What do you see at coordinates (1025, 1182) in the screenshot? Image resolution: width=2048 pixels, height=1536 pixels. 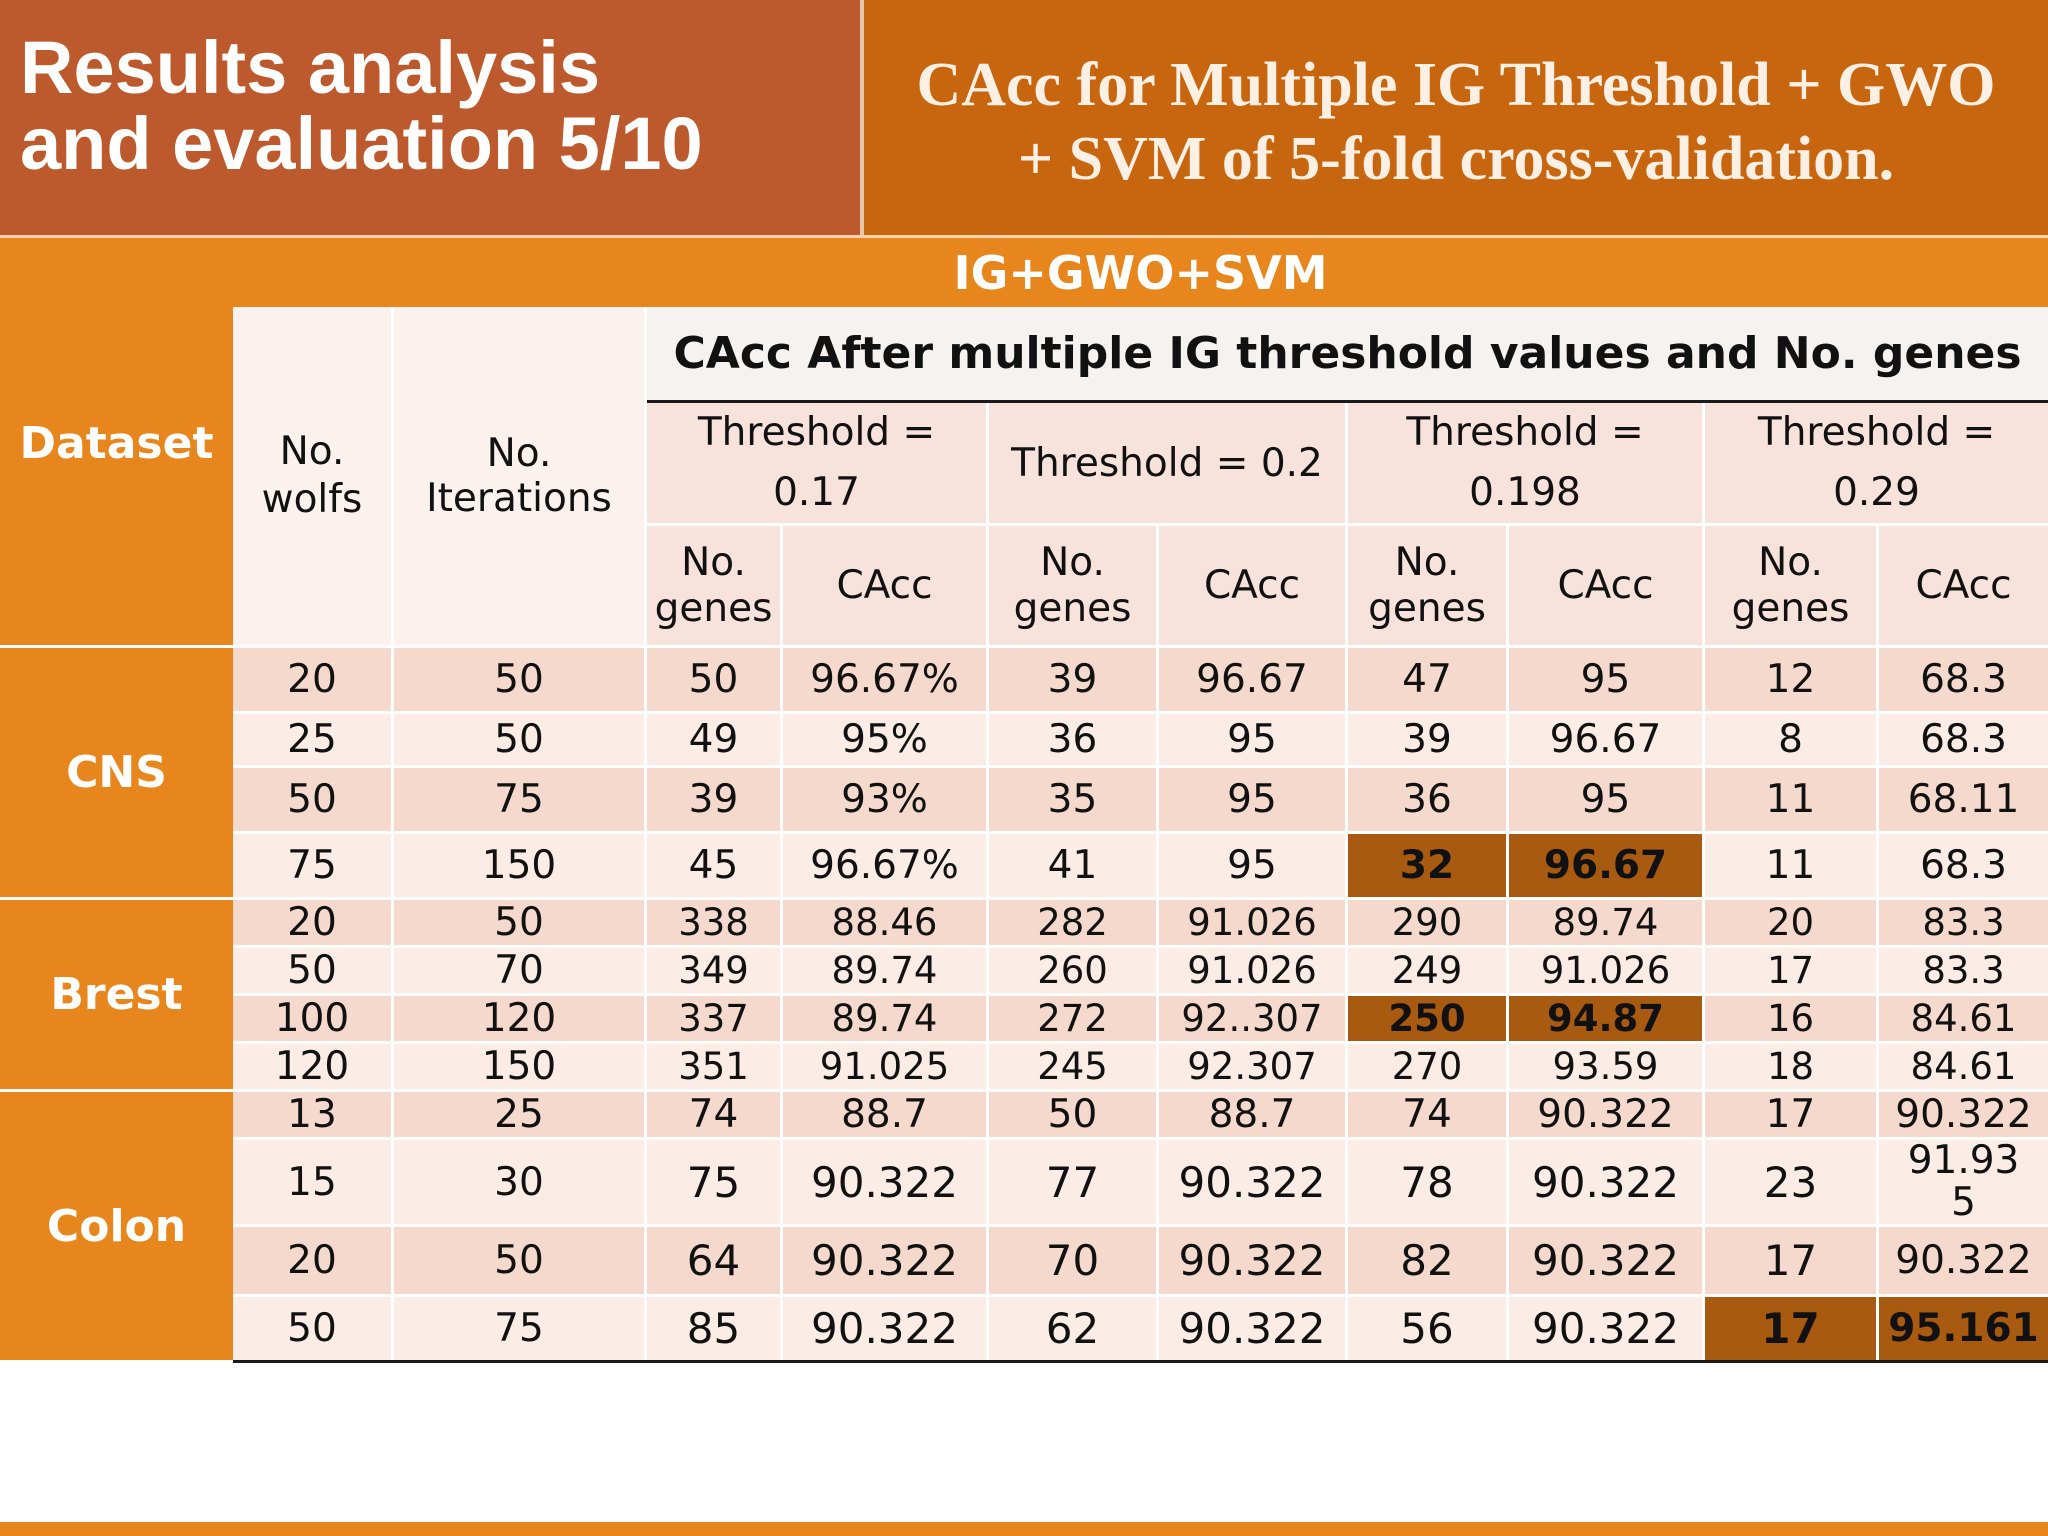 I see `table-row: 15 30 75 90.322 77 90.322 78 90.322 23 91.93 5` at bounding box center [1025, 1182].